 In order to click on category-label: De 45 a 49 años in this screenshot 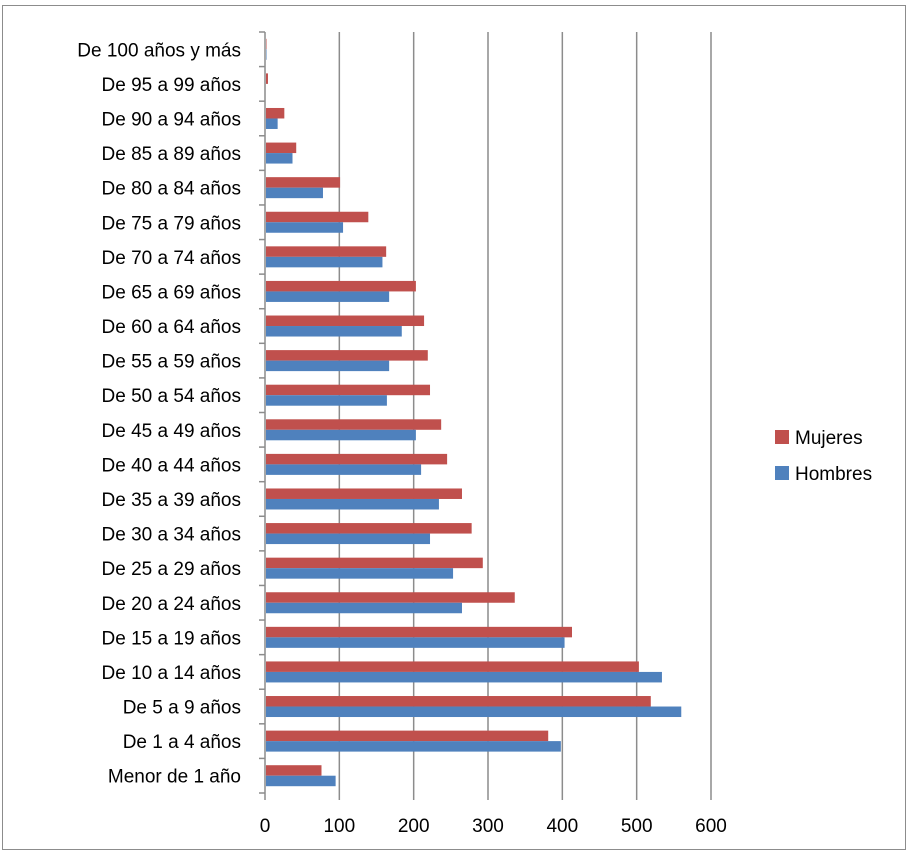, I will do `click(171, 431)`.